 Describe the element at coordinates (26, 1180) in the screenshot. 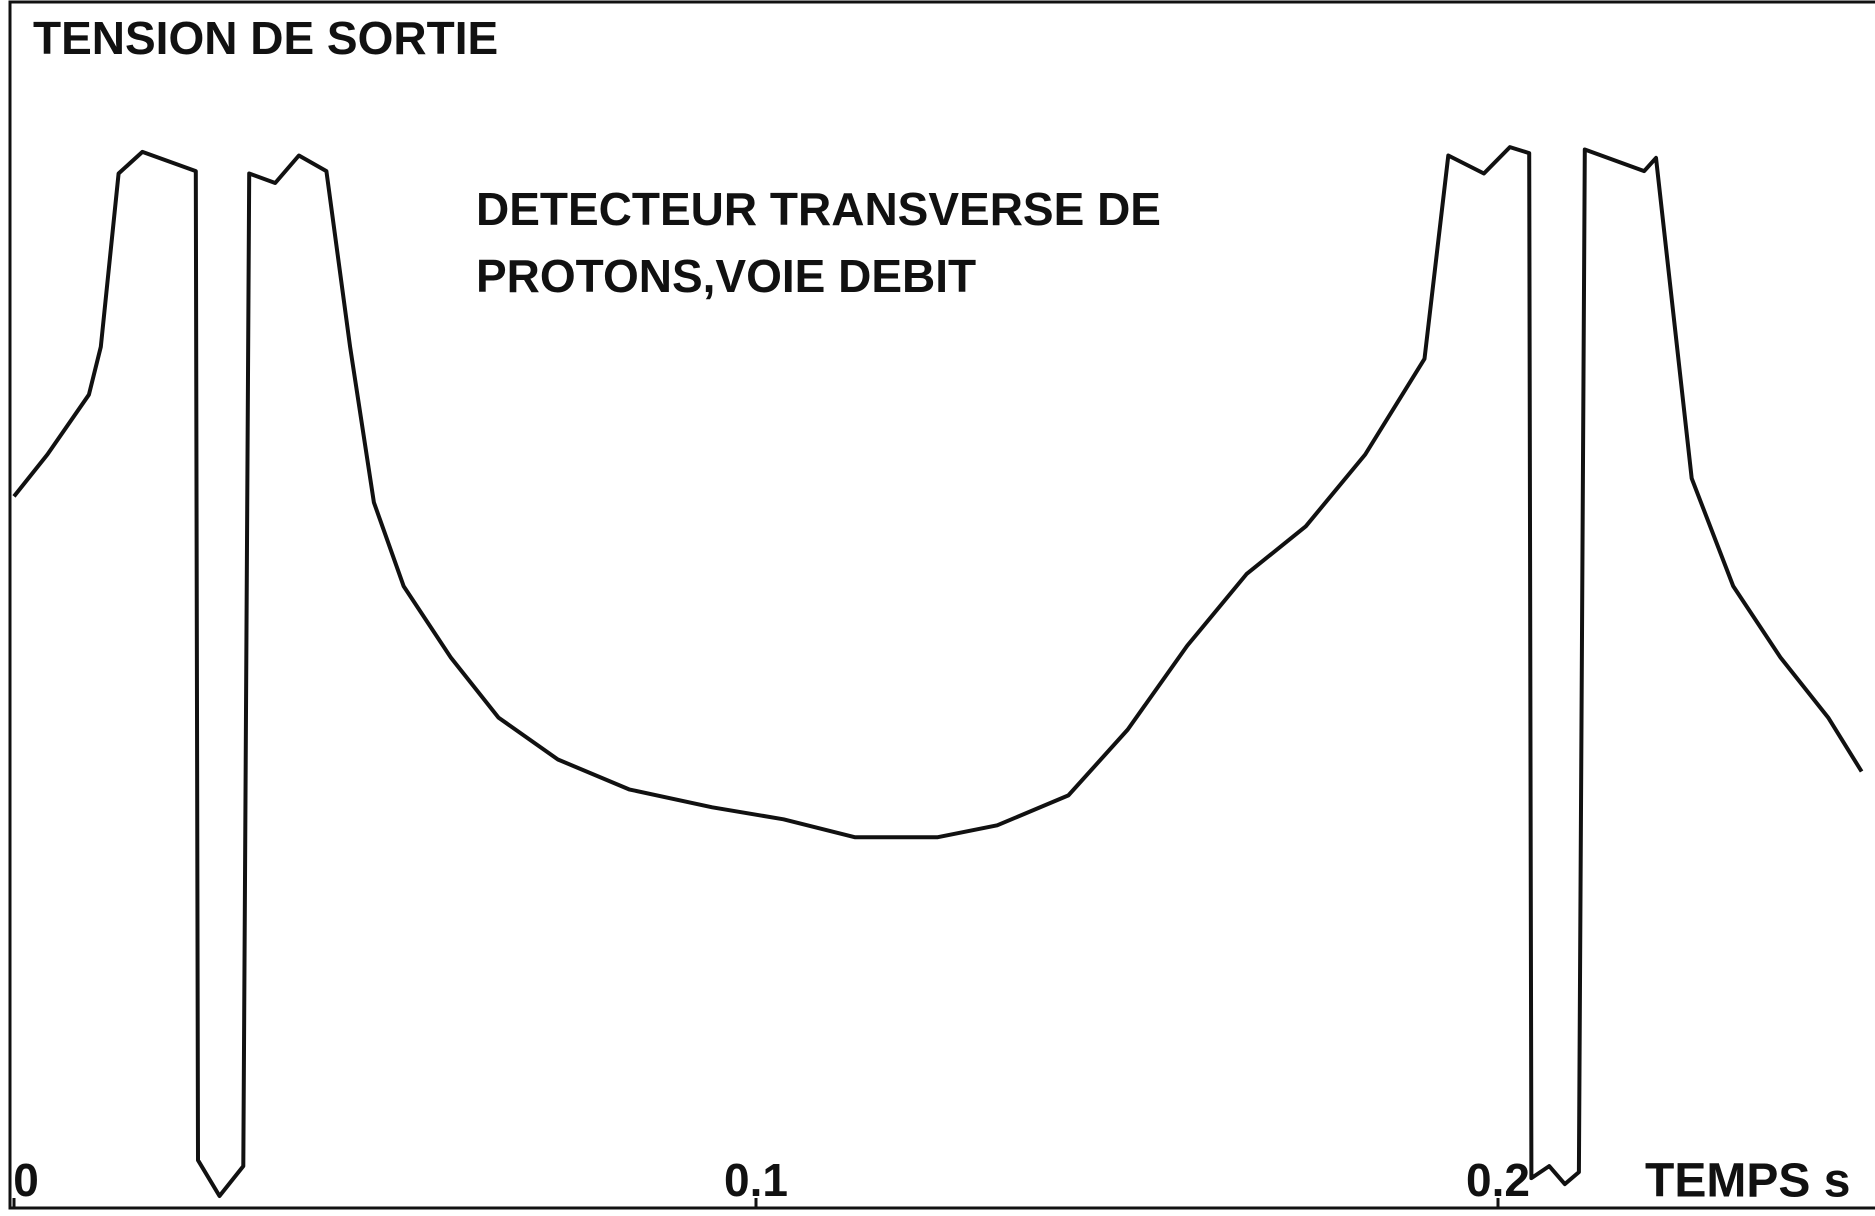

I see `x-tick-label: 0` at that location.